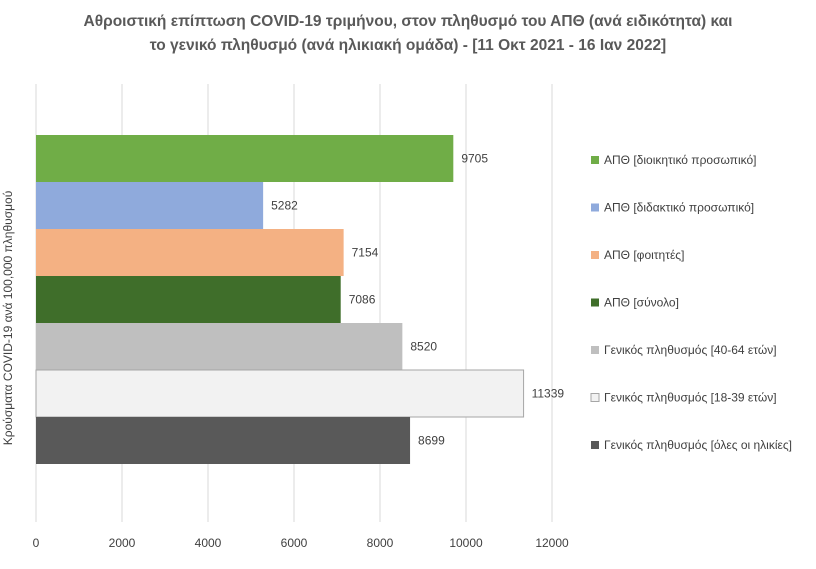 The image size is (816, 569). Describe the element at coordinates (552, 543) in the screenshot. I see `x-tick-label: 12000` at that location.